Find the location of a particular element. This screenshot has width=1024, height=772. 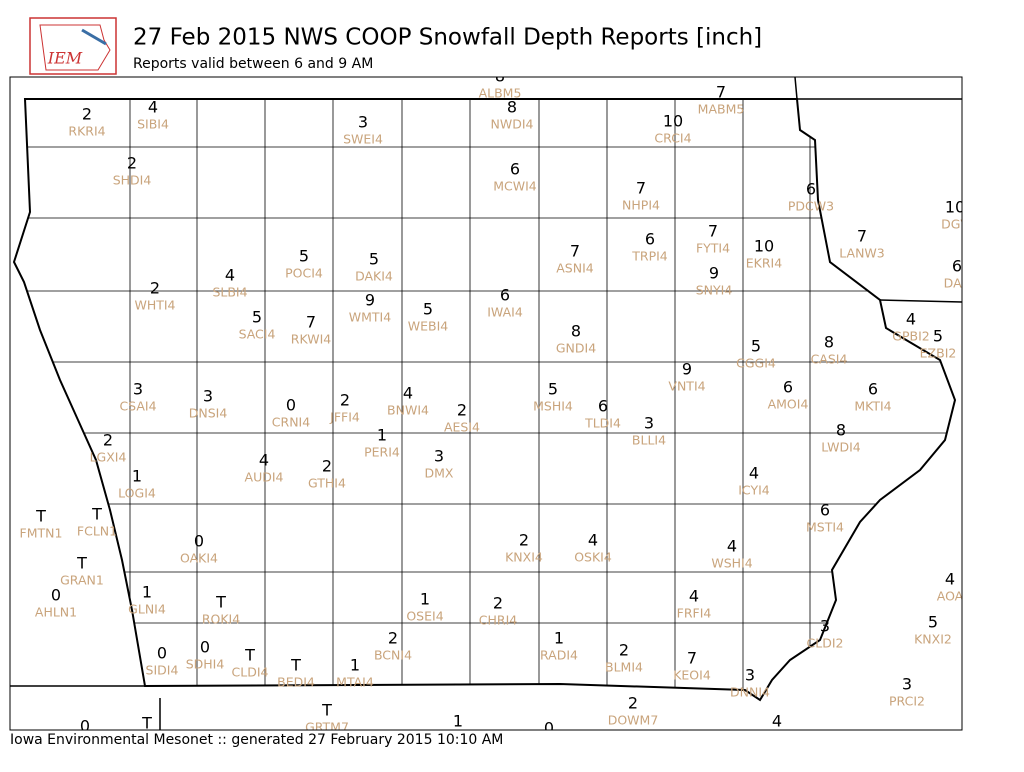

station-id: BNWI4 is located at coordinates (408, 410).